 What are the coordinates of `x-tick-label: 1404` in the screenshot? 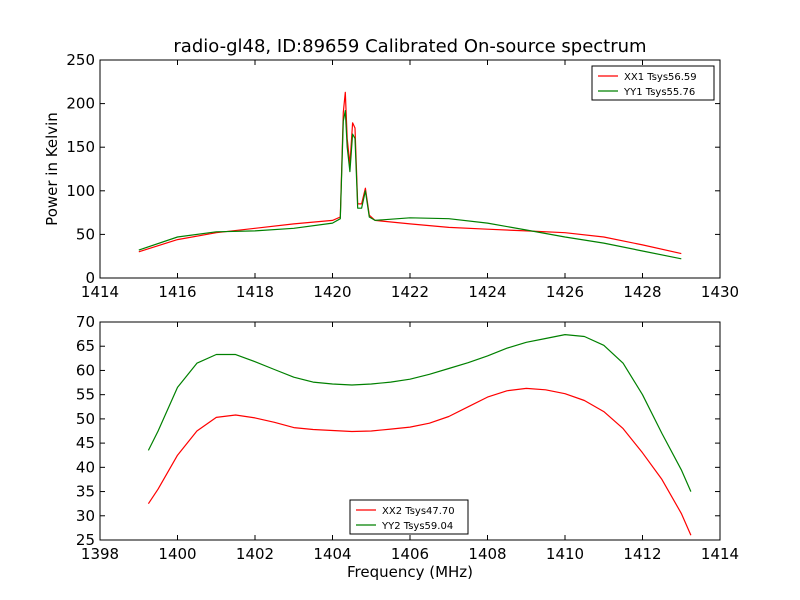 It's located at (332, 554).